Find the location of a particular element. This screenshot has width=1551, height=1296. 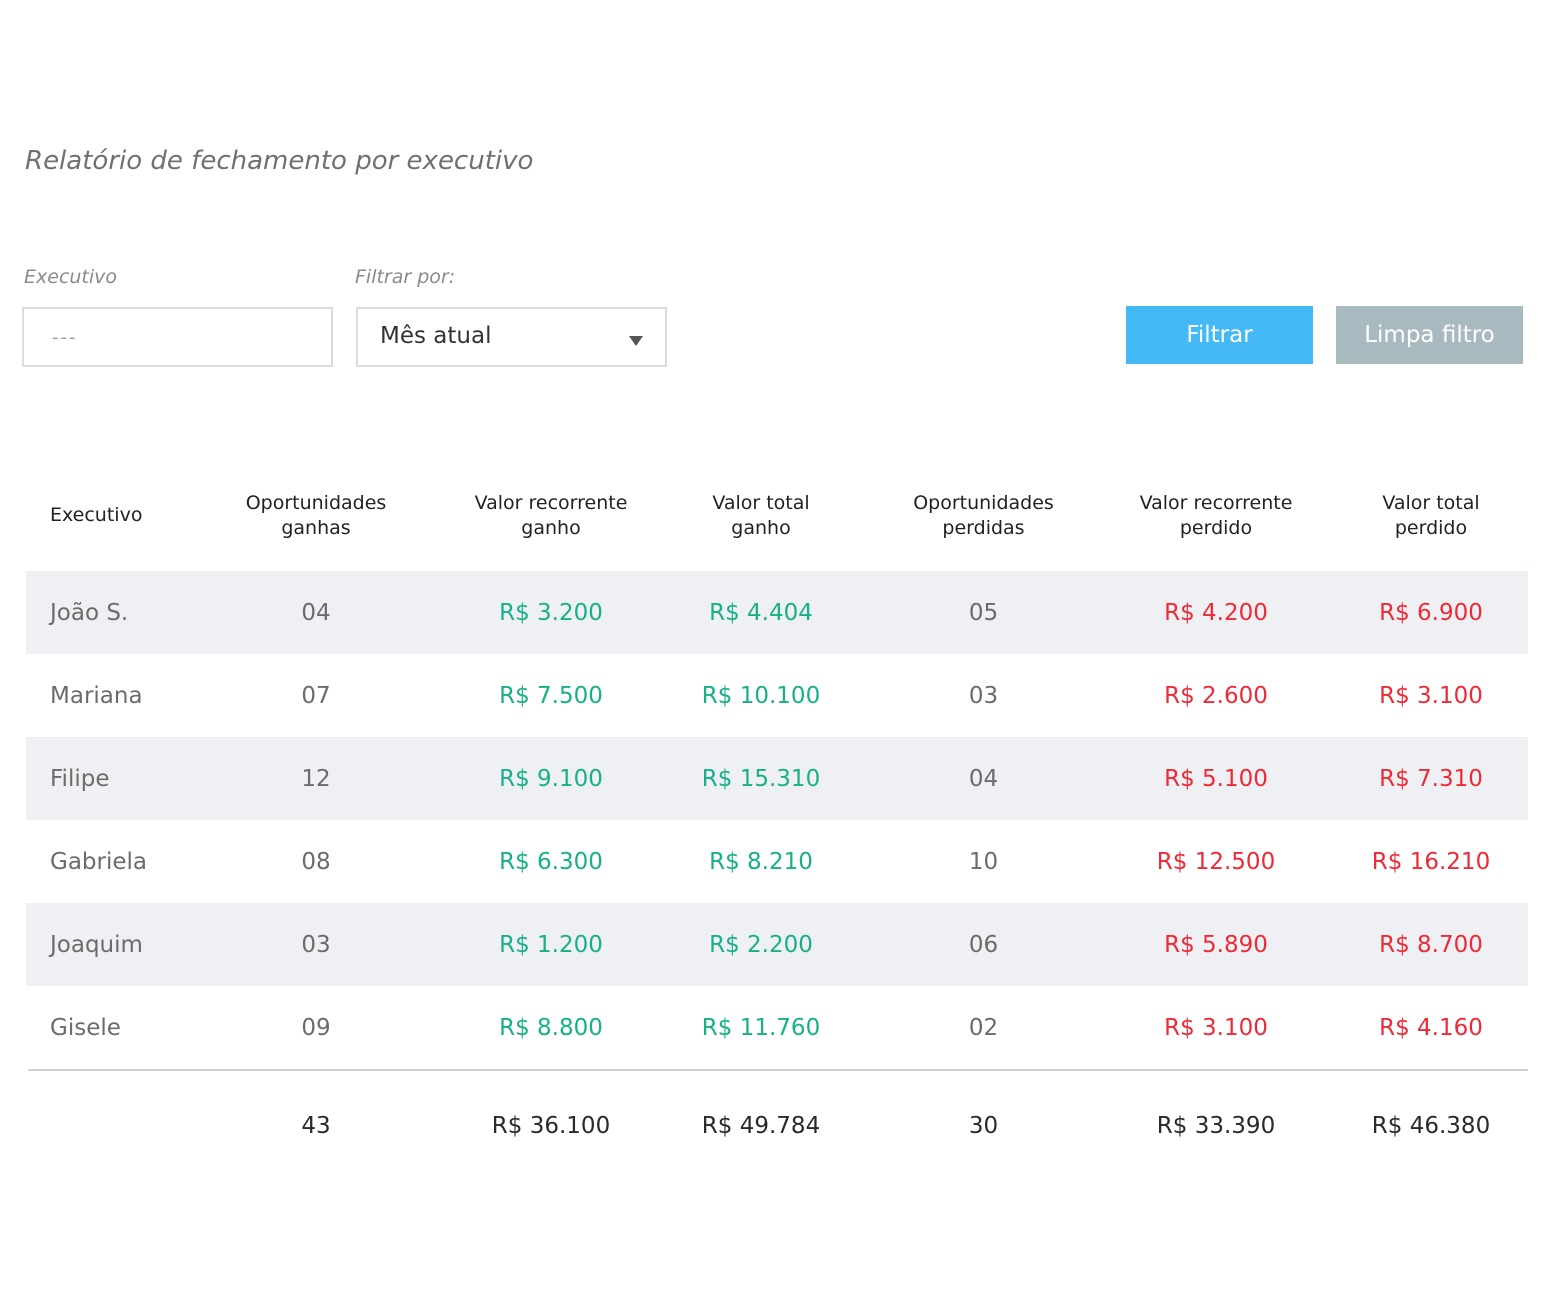

total-won-opportunities: 43 is located at coordinates (316, 1126).